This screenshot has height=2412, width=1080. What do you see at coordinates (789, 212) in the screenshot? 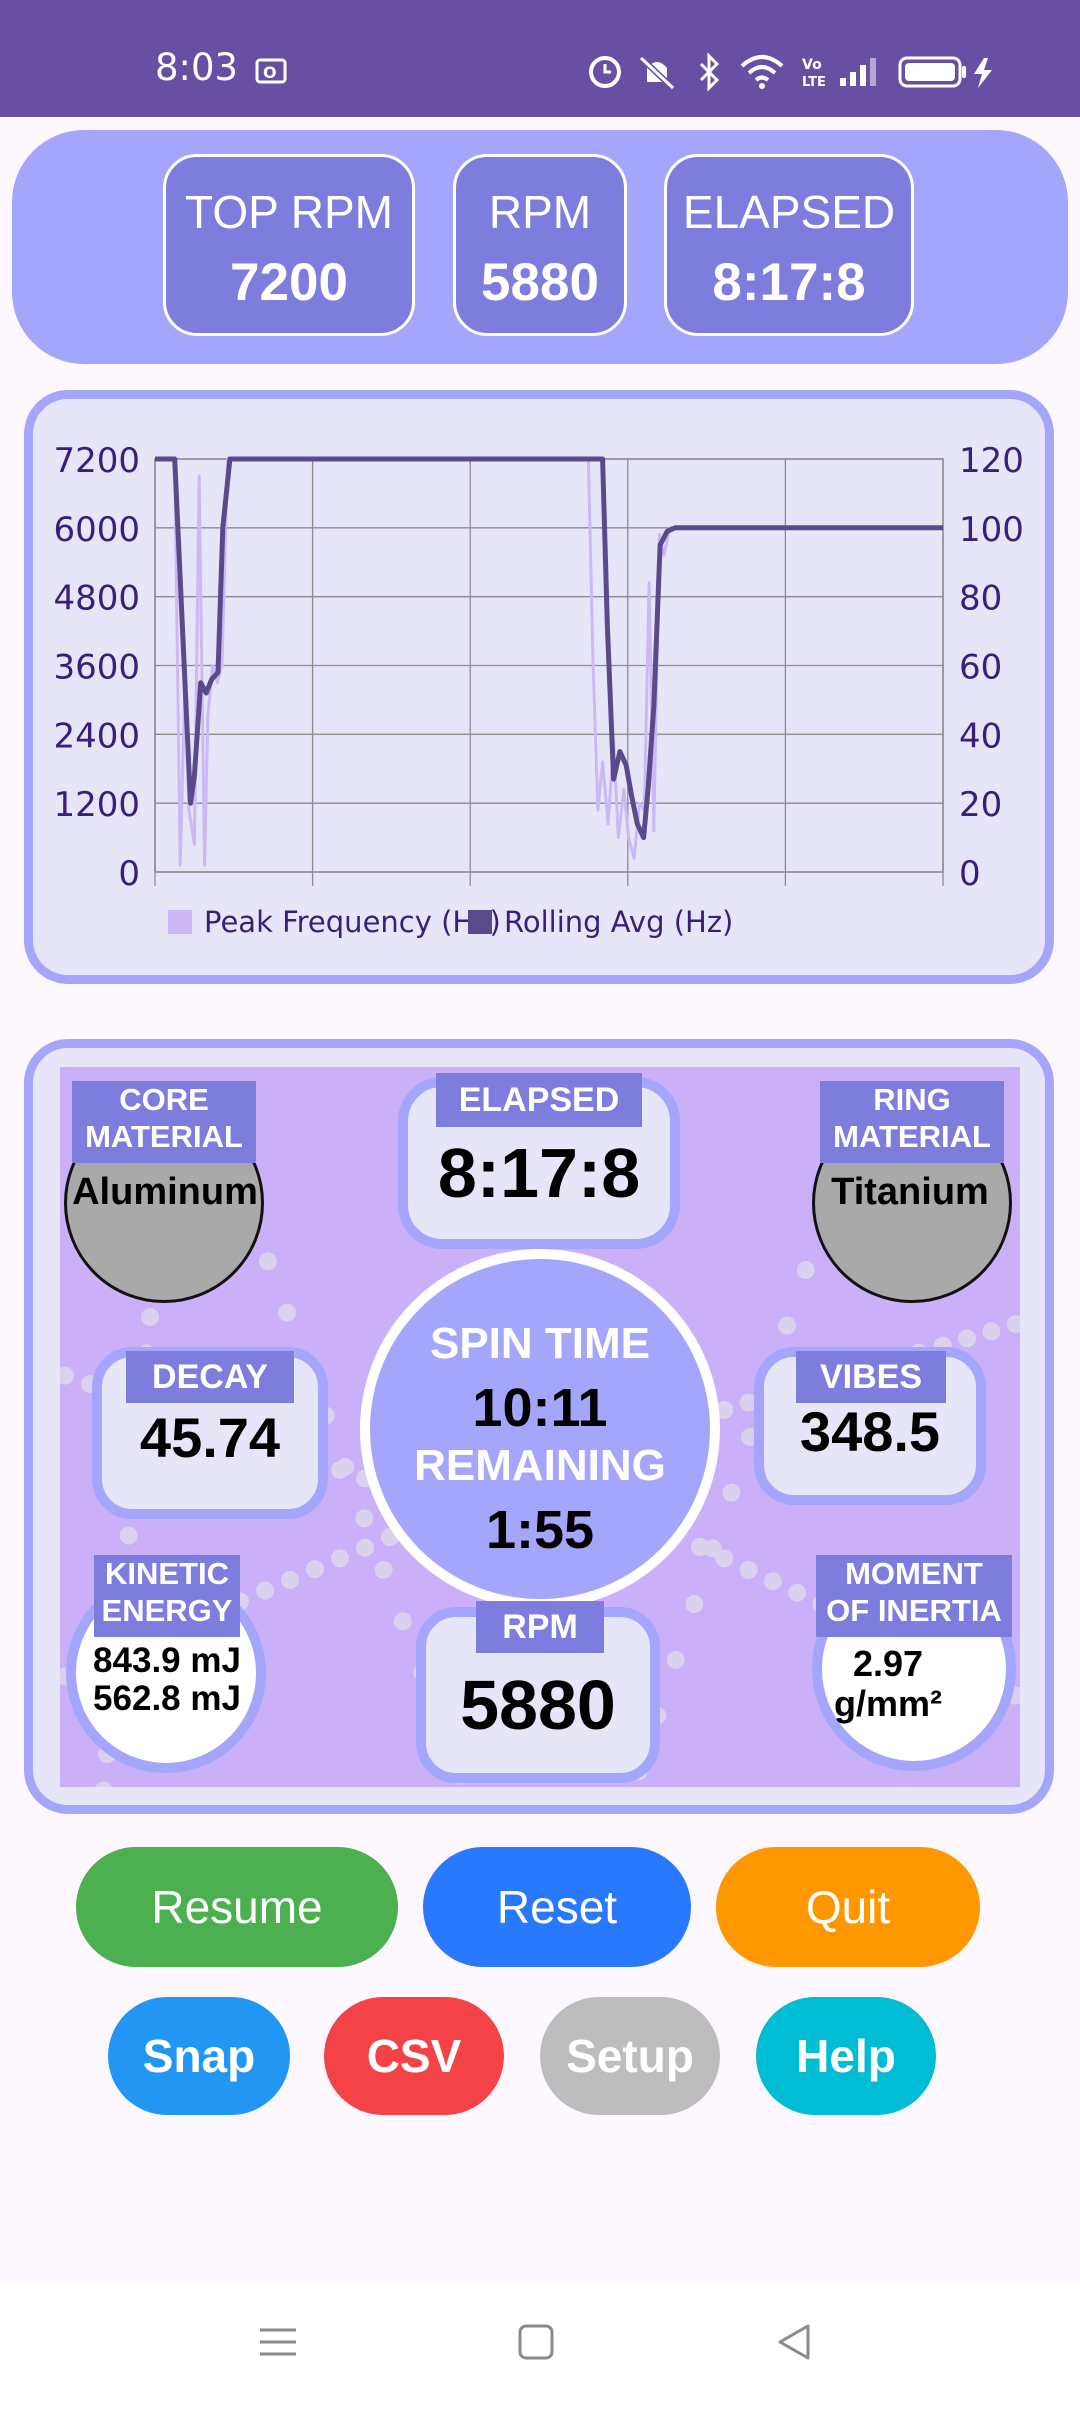
I see `elapsed-label: ELAPSED` at bounding box center [789, 212].